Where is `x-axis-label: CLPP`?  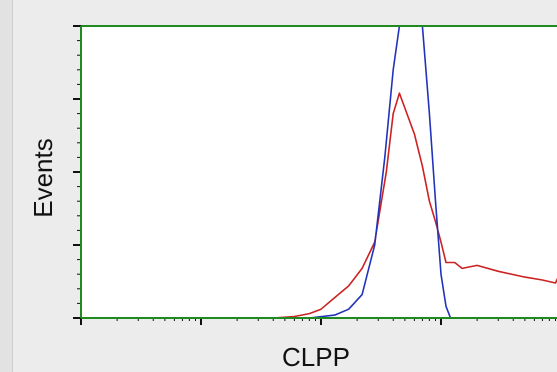
x-axis-label: CLPP is located at coordinates (316, 357).